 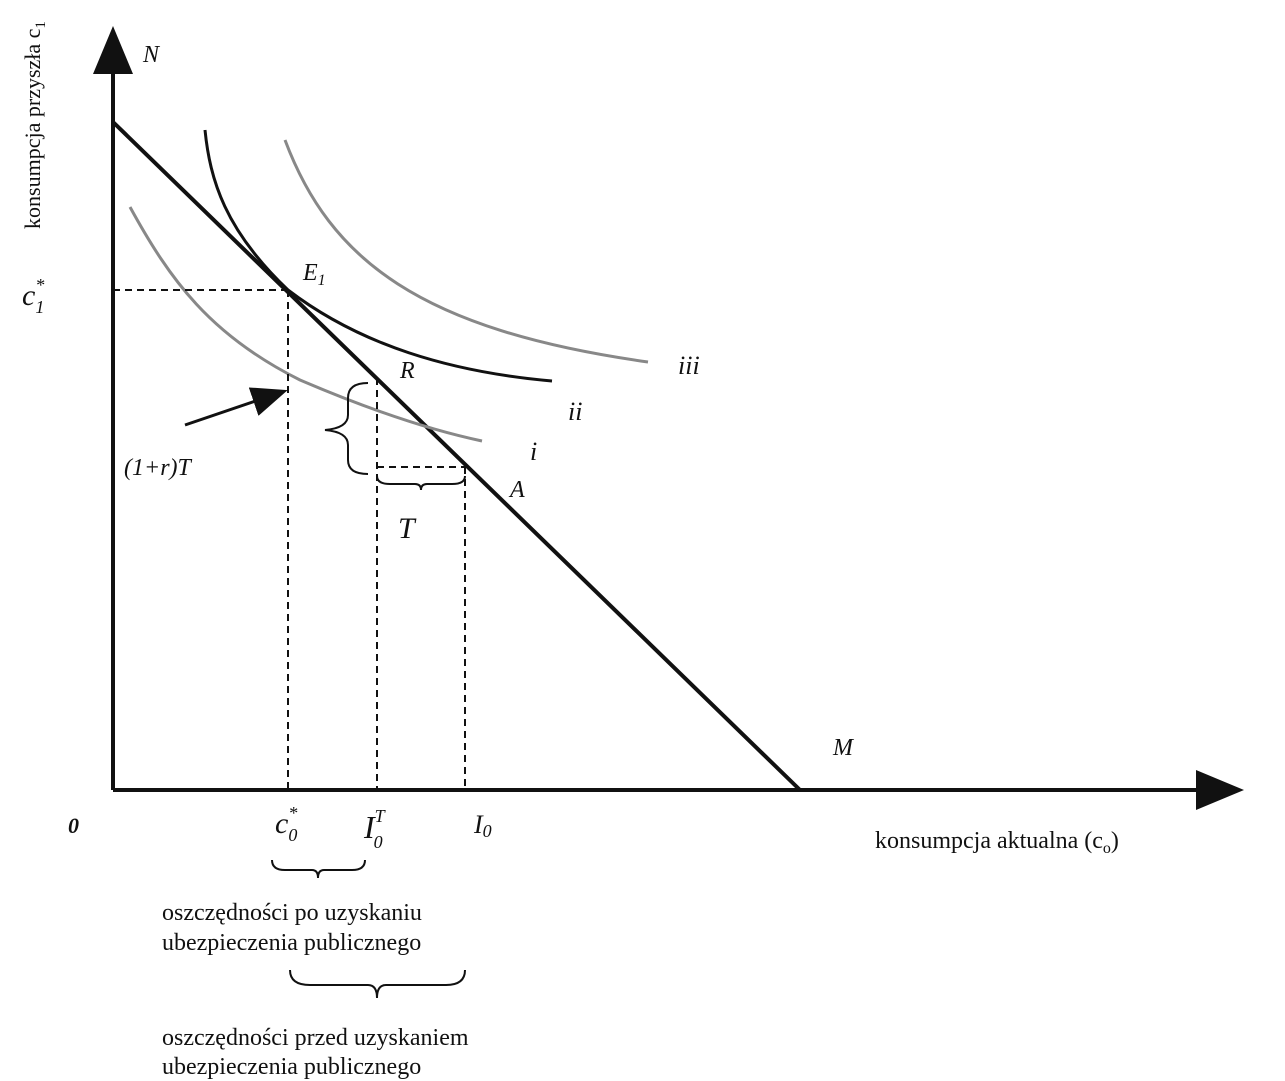 What do you see at coordinates (407, 371) in the screenshot?
I see `point-R: R` at bounding box center [407, 371].